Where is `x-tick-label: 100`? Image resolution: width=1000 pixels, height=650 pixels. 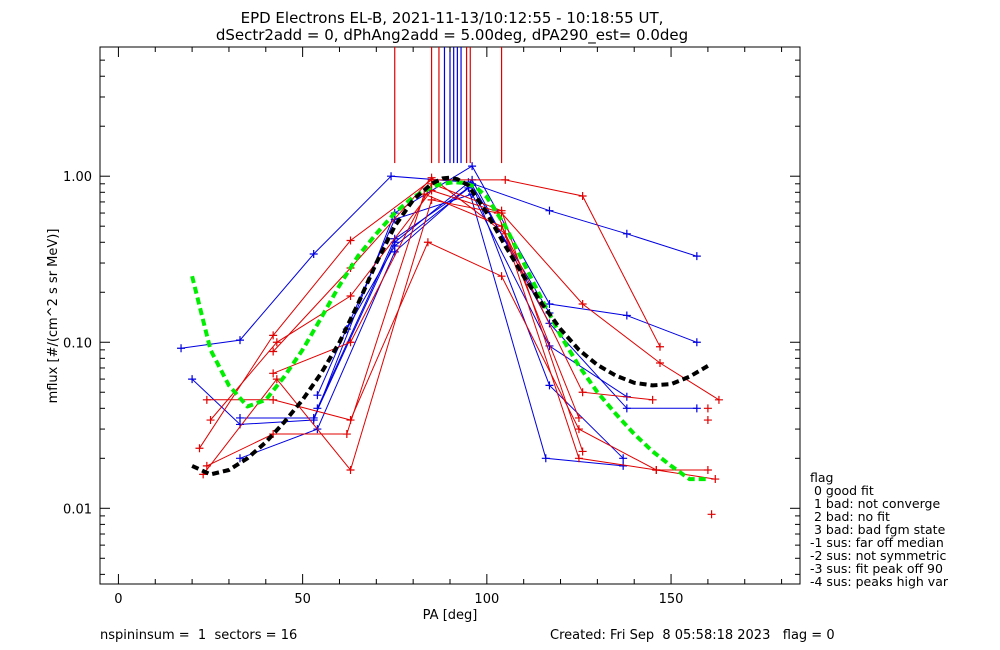
x-tick-label: 100 is located at coordinates (486, 599).